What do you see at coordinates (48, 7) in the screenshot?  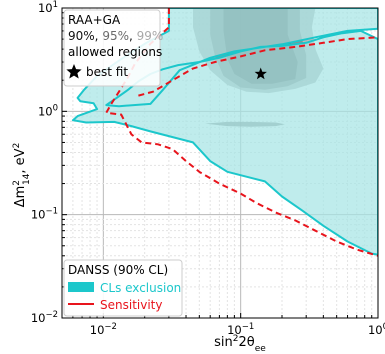 I see `y-tick-label: 10¹` at bounding box center [48, 7].